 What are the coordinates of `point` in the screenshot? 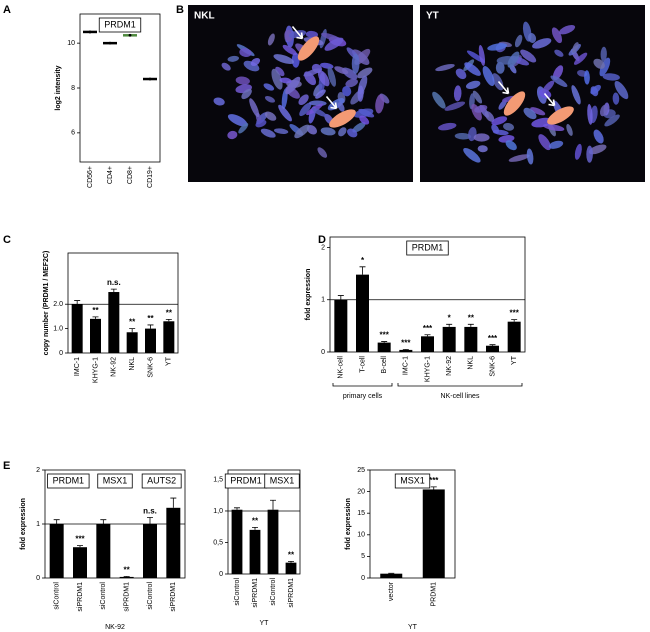 It's located at (90, 32).